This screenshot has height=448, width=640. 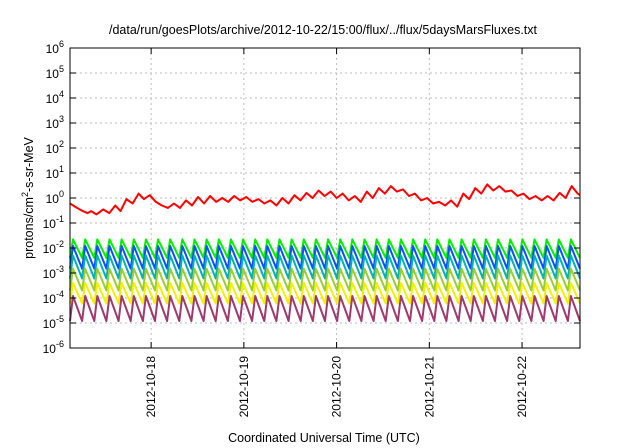 What do you see at coordinates (53, 347) in the screenshot?
I see `y-tick-label: 10⁻⁶` at bounding box center [53, 347].